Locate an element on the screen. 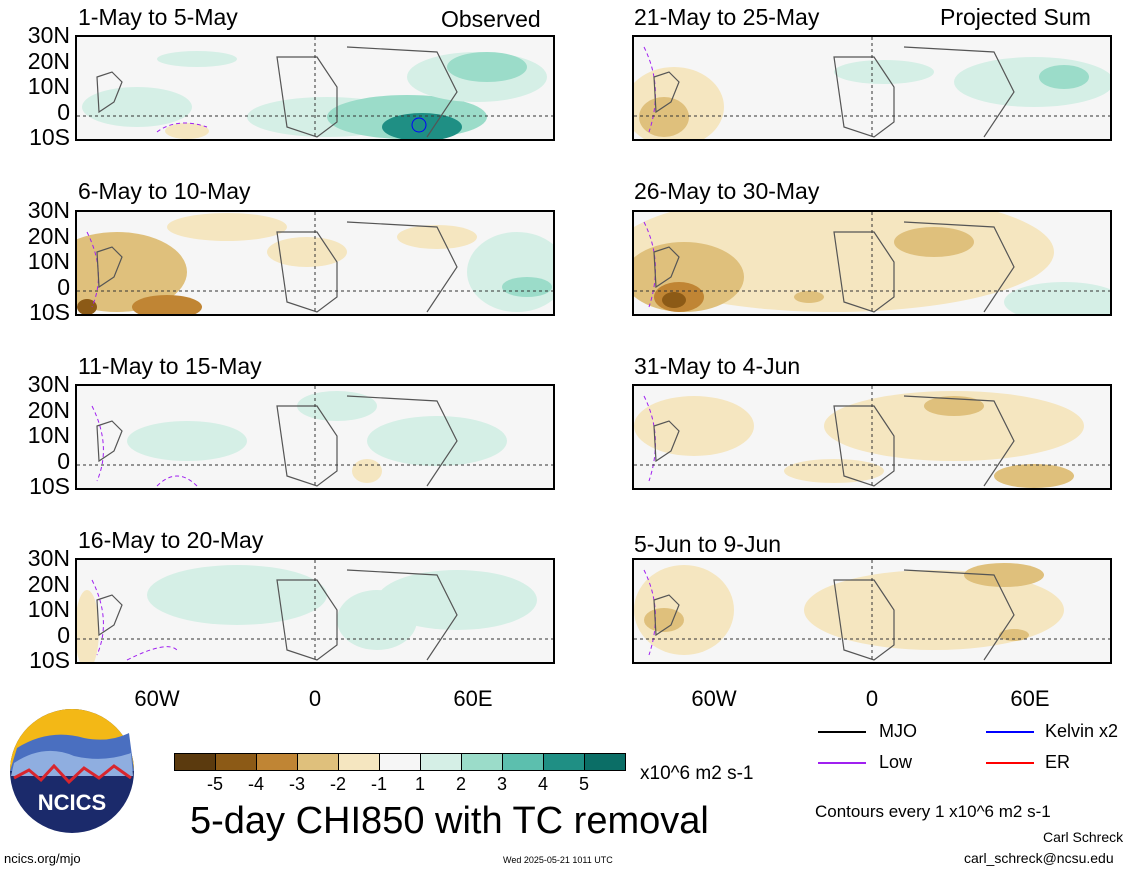 The image size is (1135, 872). projected-sum-label: Projected Sum is located at coordinates (1015, 17).